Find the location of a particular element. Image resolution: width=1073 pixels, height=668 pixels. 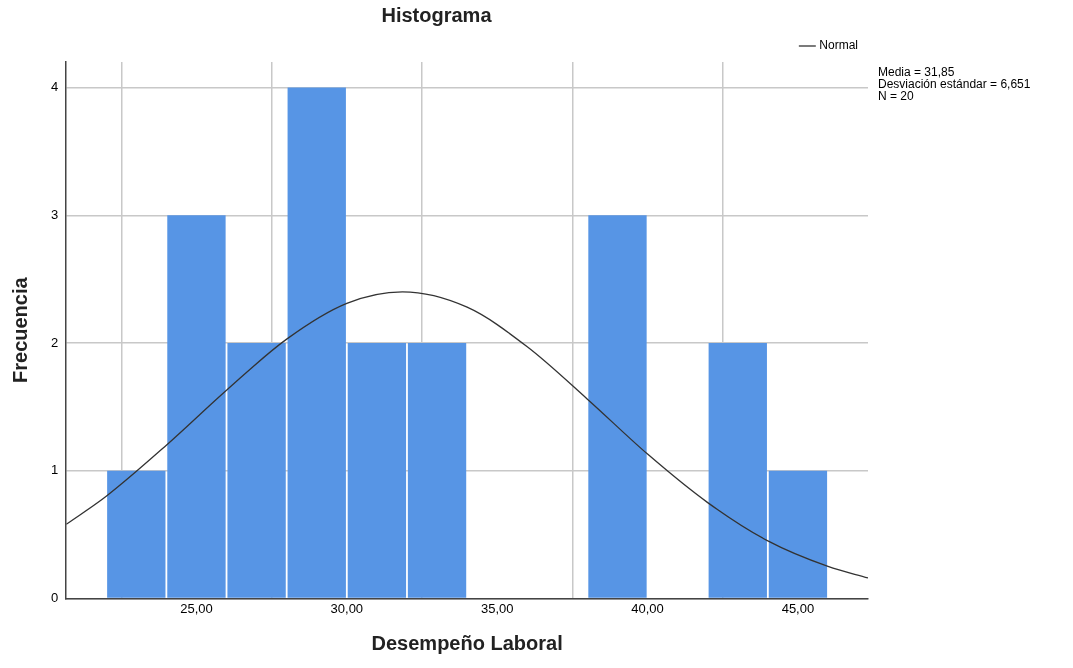

y-tick-label: 4 is located at coordinates (55, 87).